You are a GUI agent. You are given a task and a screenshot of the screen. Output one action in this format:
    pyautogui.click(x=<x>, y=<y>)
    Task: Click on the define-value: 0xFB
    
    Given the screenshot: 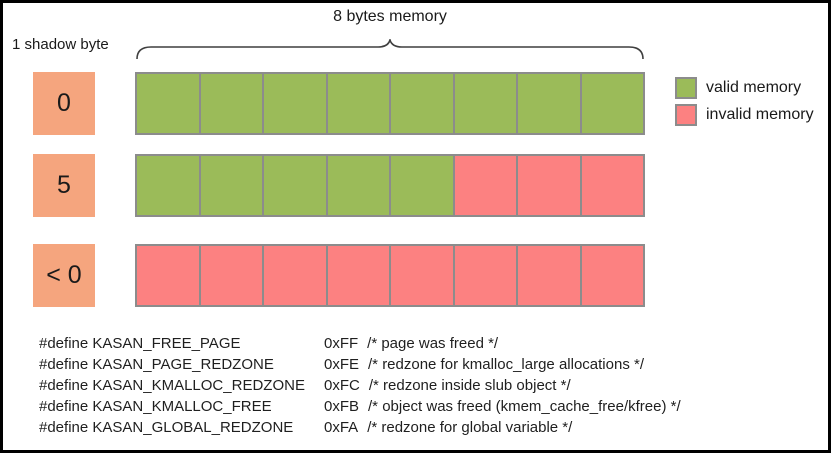 What is the action you would take?
    pyautogui.click(x=342, y=406)
    